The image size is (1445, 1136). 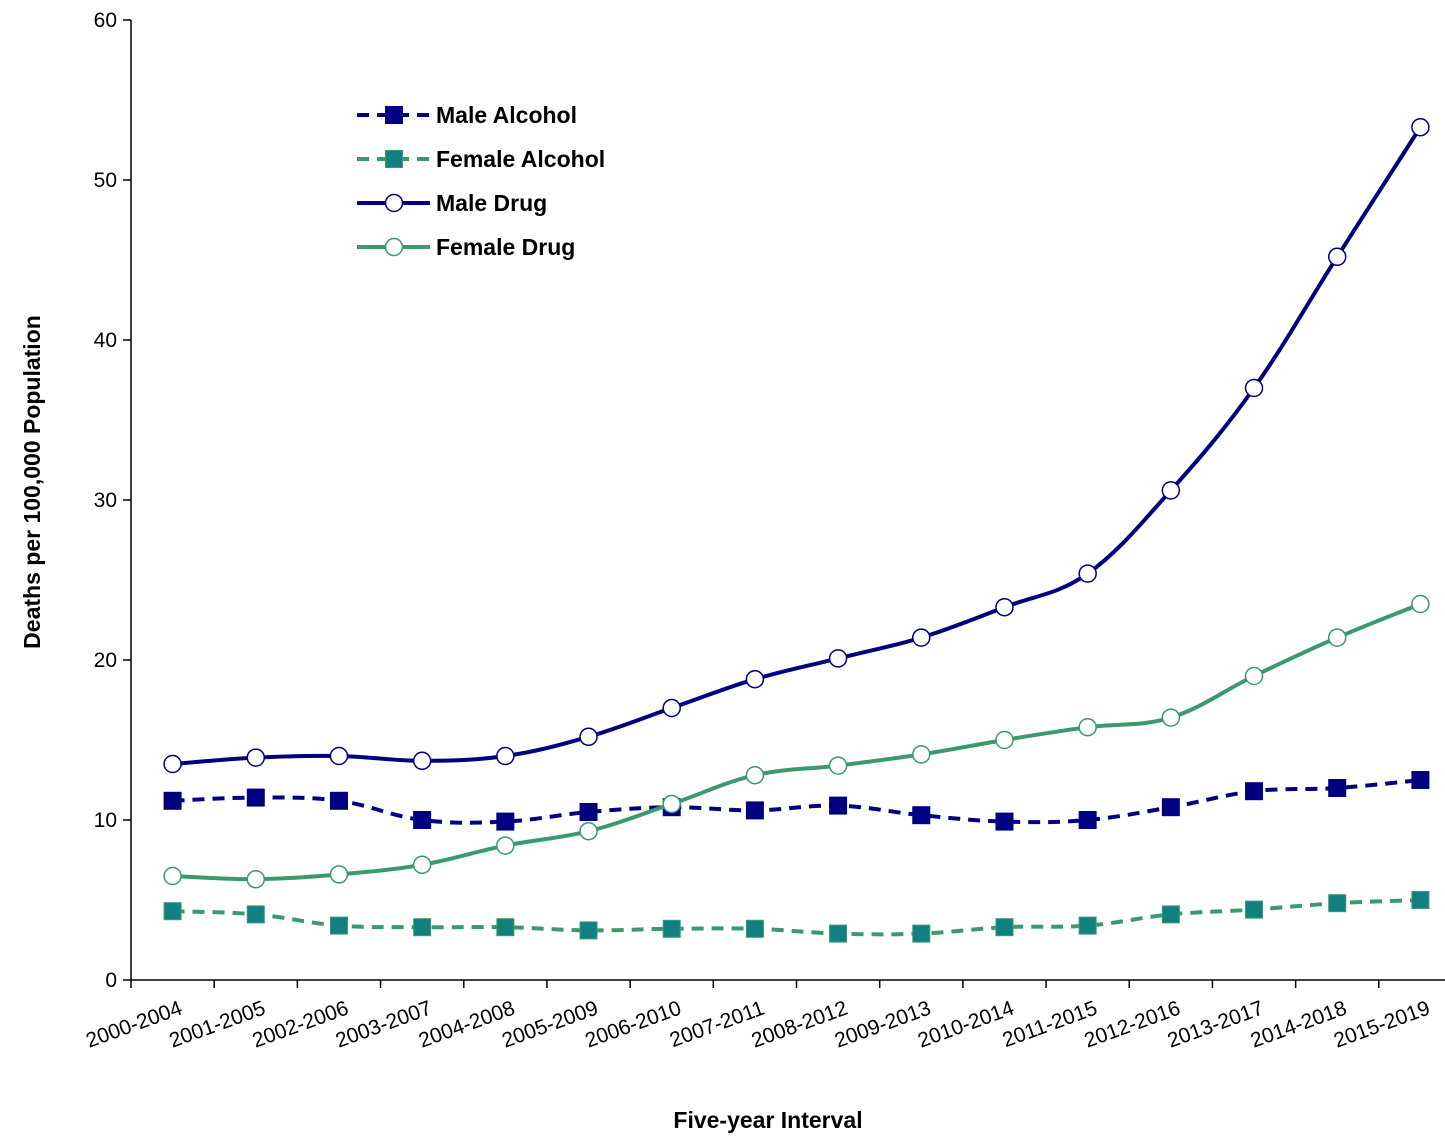 What do you see at coordinates (883, 1025) in the screenshot?
I see `x-tick-label: 2009-2013` at bounding box center [883, 1025].